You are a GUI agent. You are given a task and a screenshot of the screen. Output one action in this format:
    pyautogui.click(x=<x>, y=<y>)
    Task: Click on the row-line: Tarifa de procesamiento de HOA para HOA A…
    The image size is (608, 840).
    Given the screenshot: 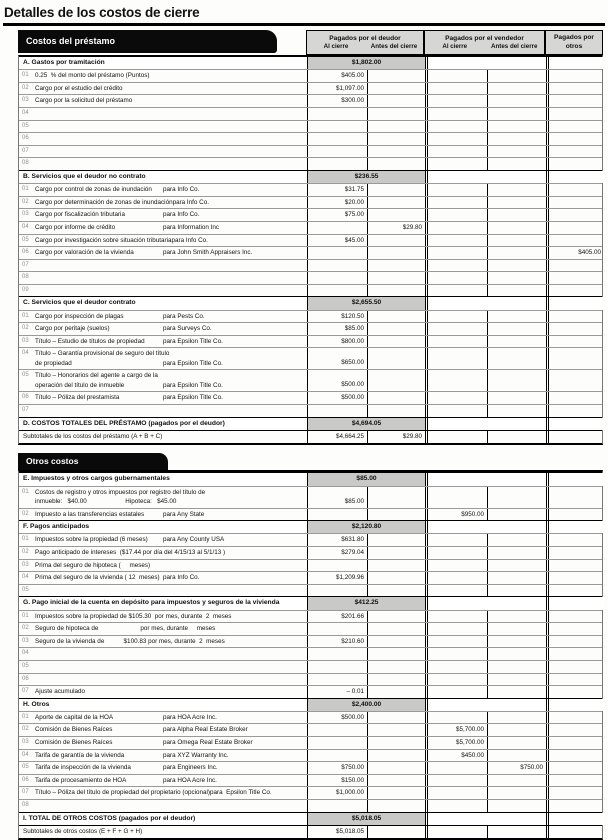 What is the action you would take?
    pyautogui.click(x=171, y=780)
    